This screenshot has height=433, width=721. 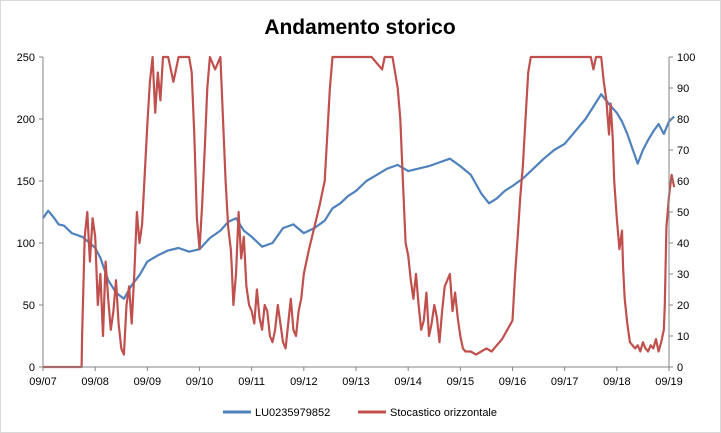 What do you see at coordinates (669, 382) in the screenshot?
I see `x-tick-label: 09/19` at bounding box center [669, 382].